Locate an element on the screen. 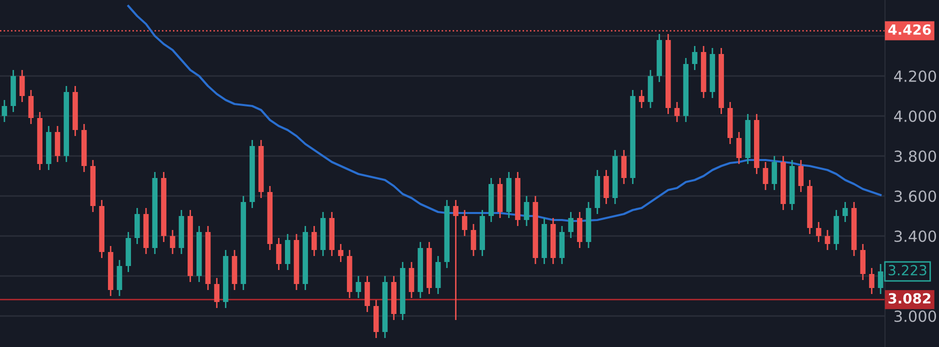 The height and width of the screenshot is (347, 939). y-tick-label: 4.000 is located at coordinates (915, 116).